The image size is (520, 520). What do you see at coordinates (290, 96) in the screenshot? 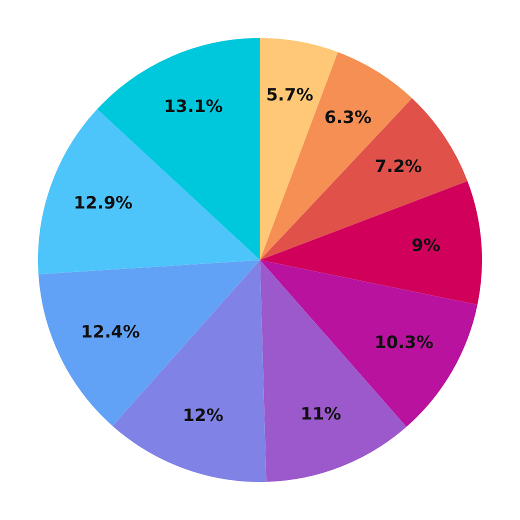
I see `data-label: 5.7%` at bounding box center [290, 96].